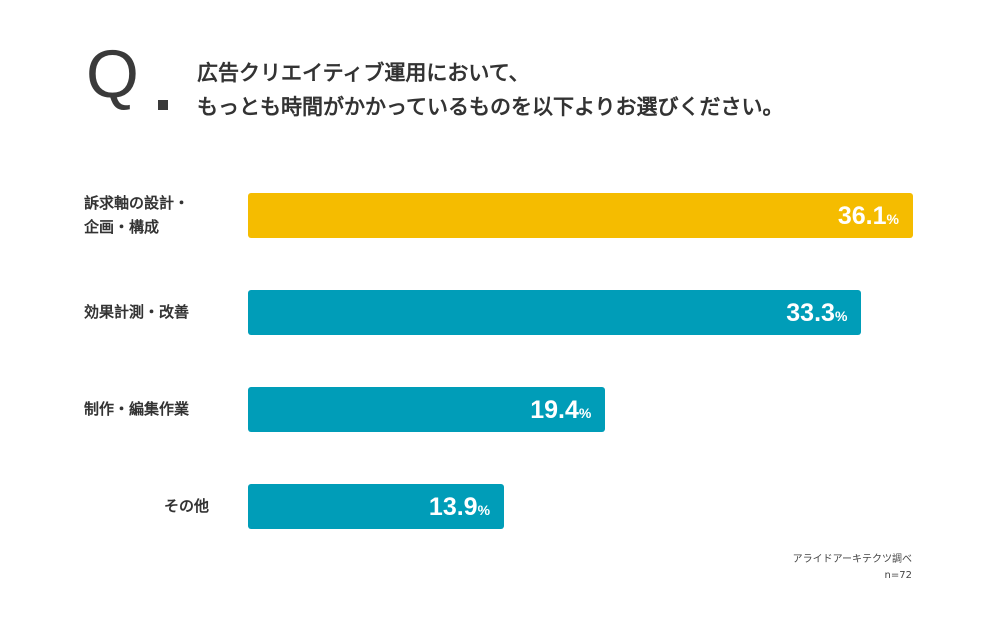 The height and width of the screenshot is (625, 1000). What do you see at coordinates (555, 312) in the screenshot?
I see `bar: 33.3%` at bounding box center [555, 312].